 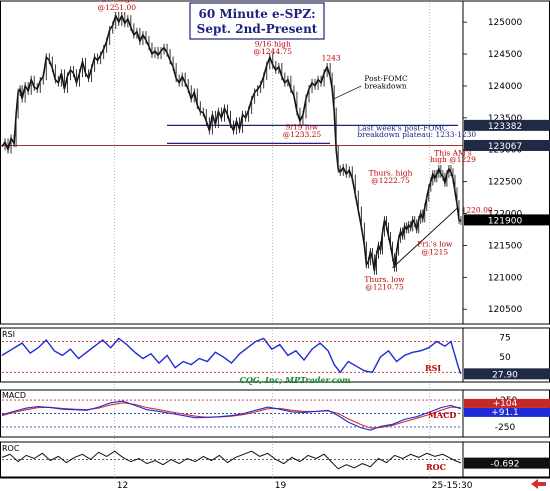 I want to click on roc-inline-label: ROC, so click(x=436, y=467).